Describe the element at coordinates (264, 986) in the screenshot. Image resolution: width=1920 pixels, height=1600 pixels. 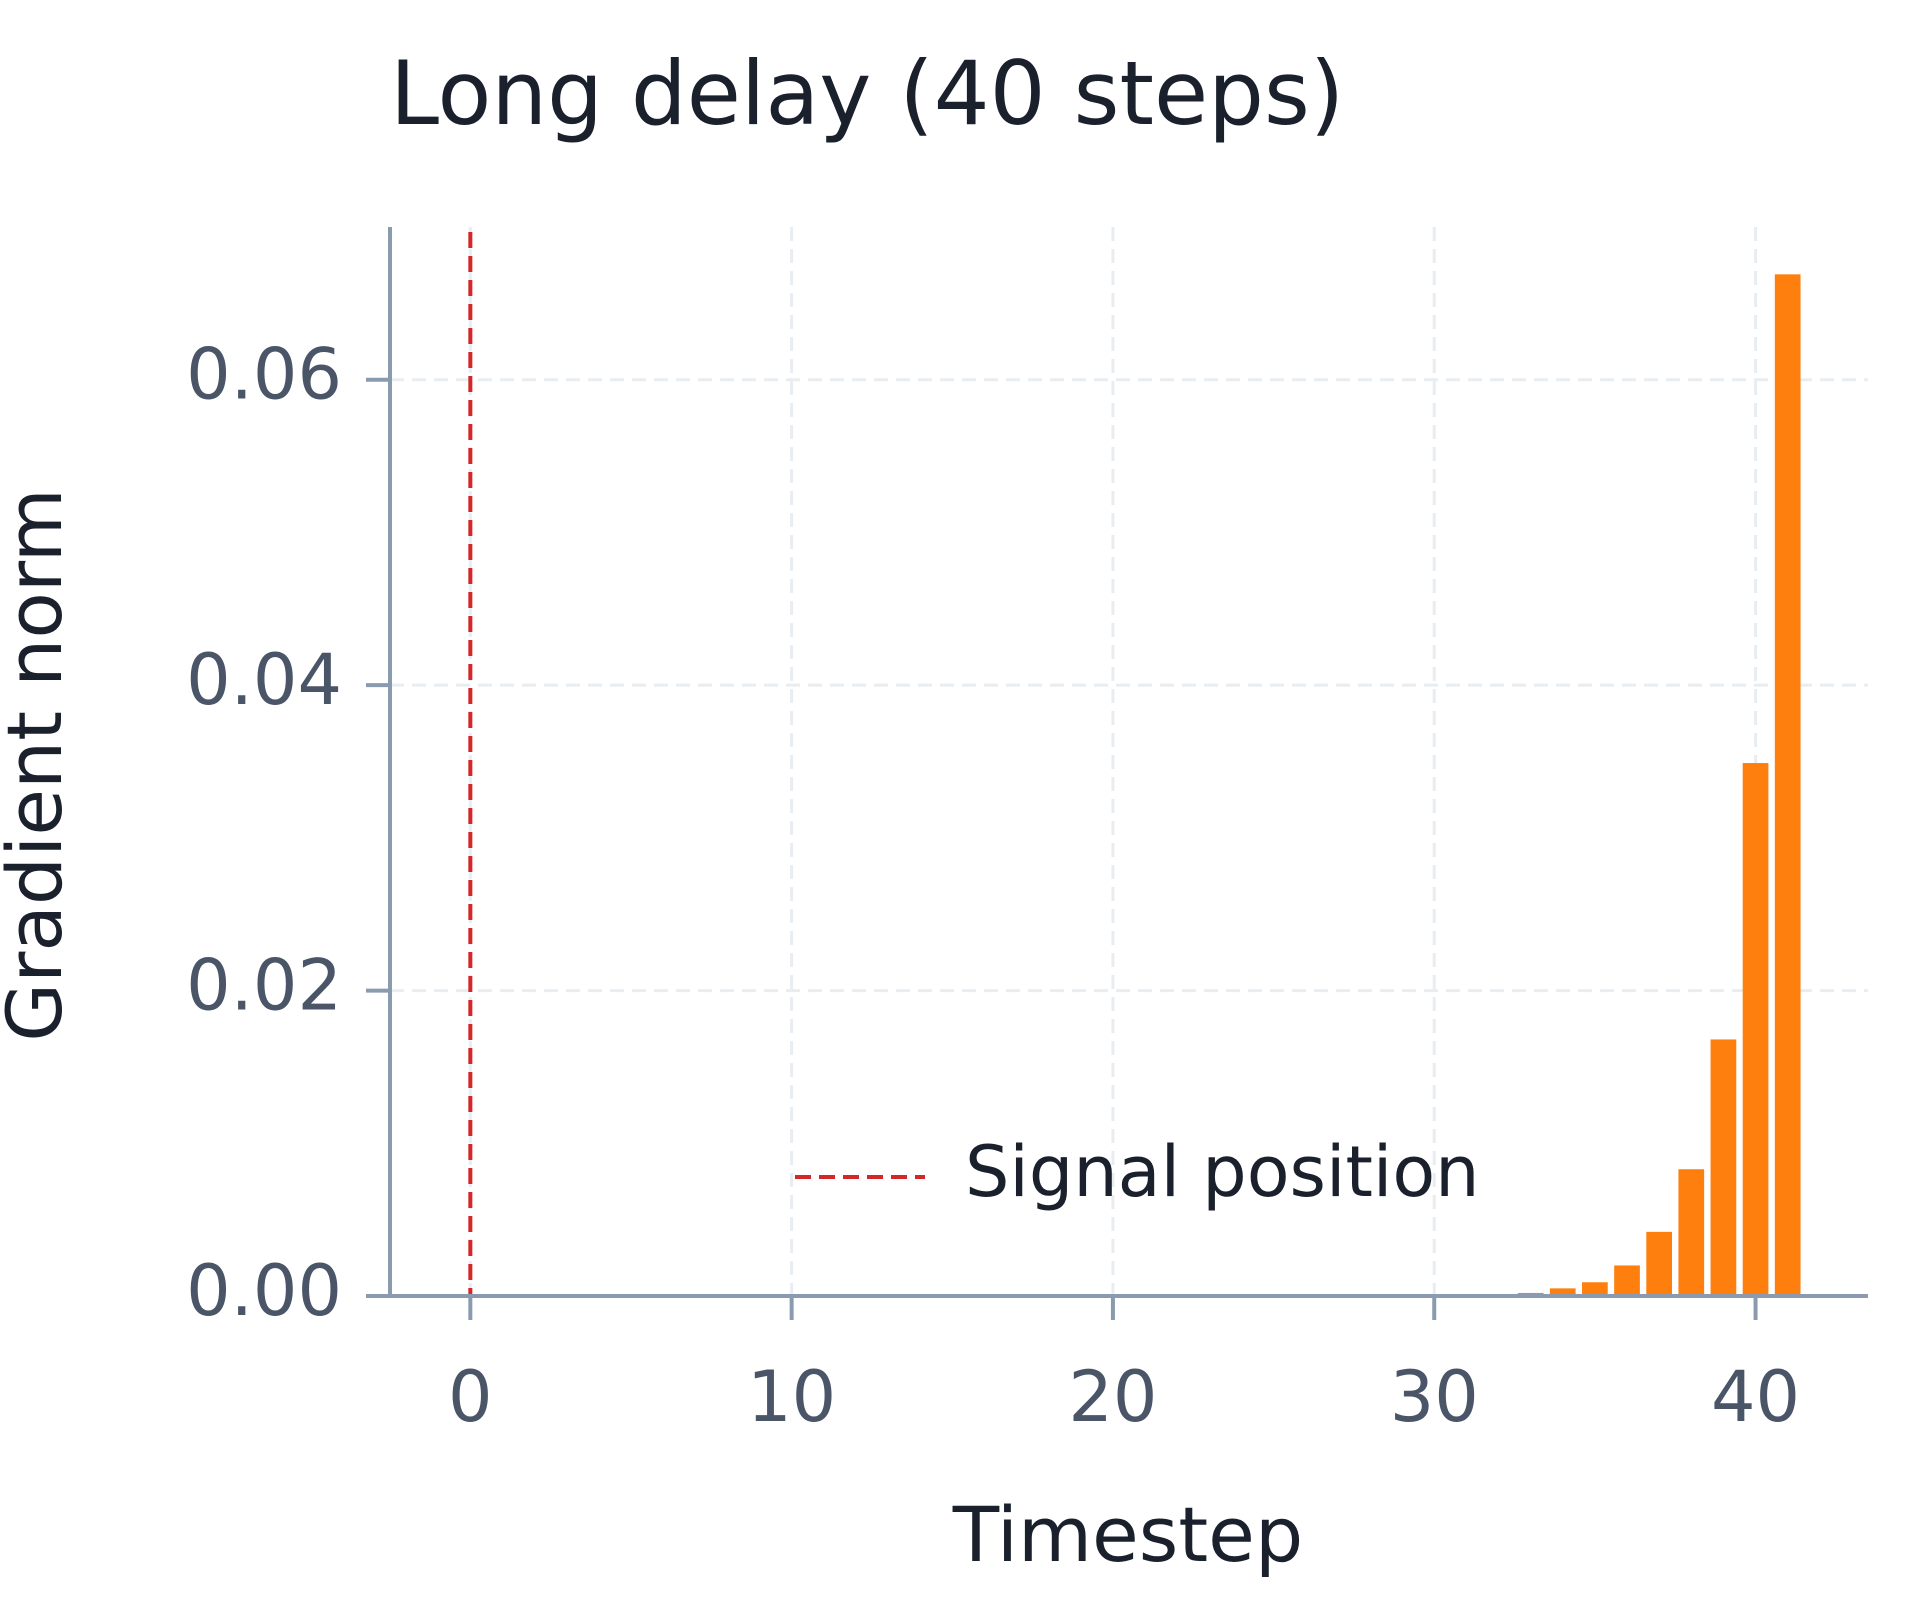
I see `y-tick-label: 0.02` at that location.